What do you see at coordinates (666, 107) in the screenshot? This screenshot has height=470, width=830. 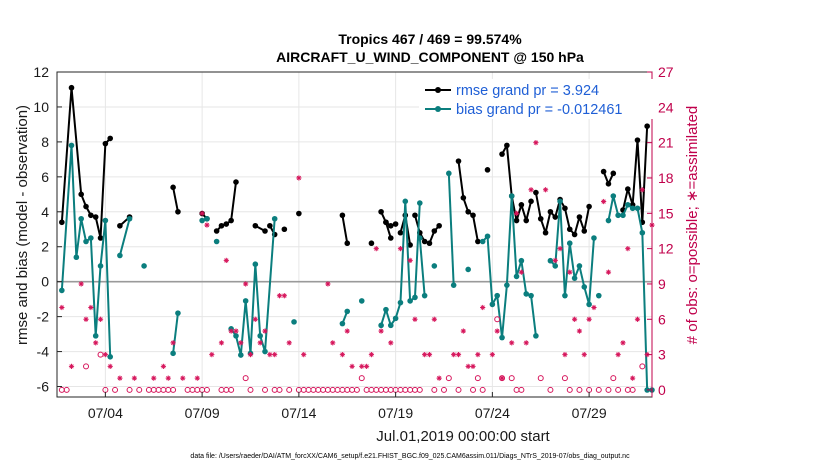 I see `y2-tick-label: 24` at bounding box center [666, 107].